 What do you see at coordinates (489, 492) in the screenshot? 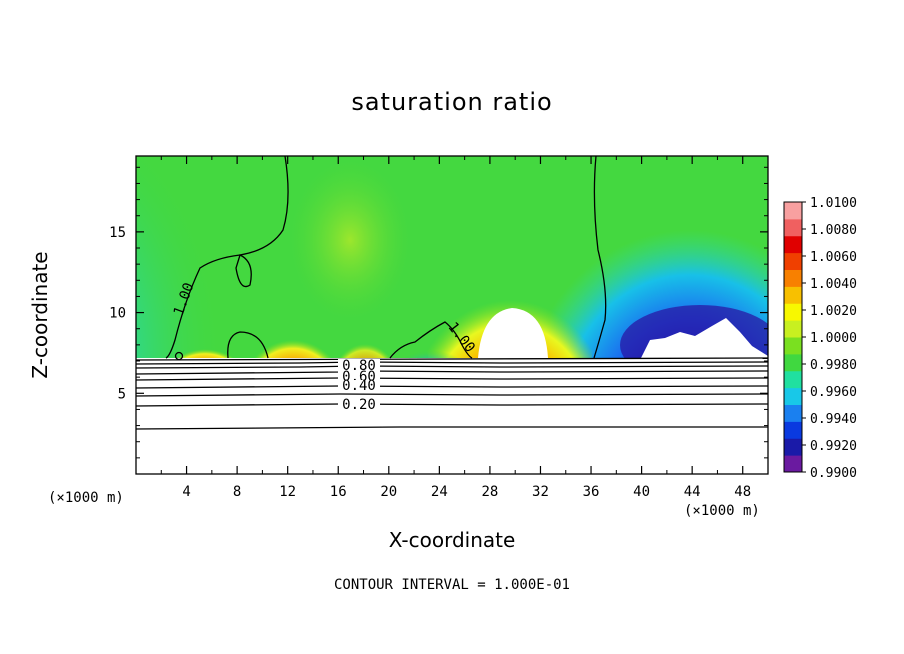
I see `x-tick-label: 28` at bounding box center [489, 492].